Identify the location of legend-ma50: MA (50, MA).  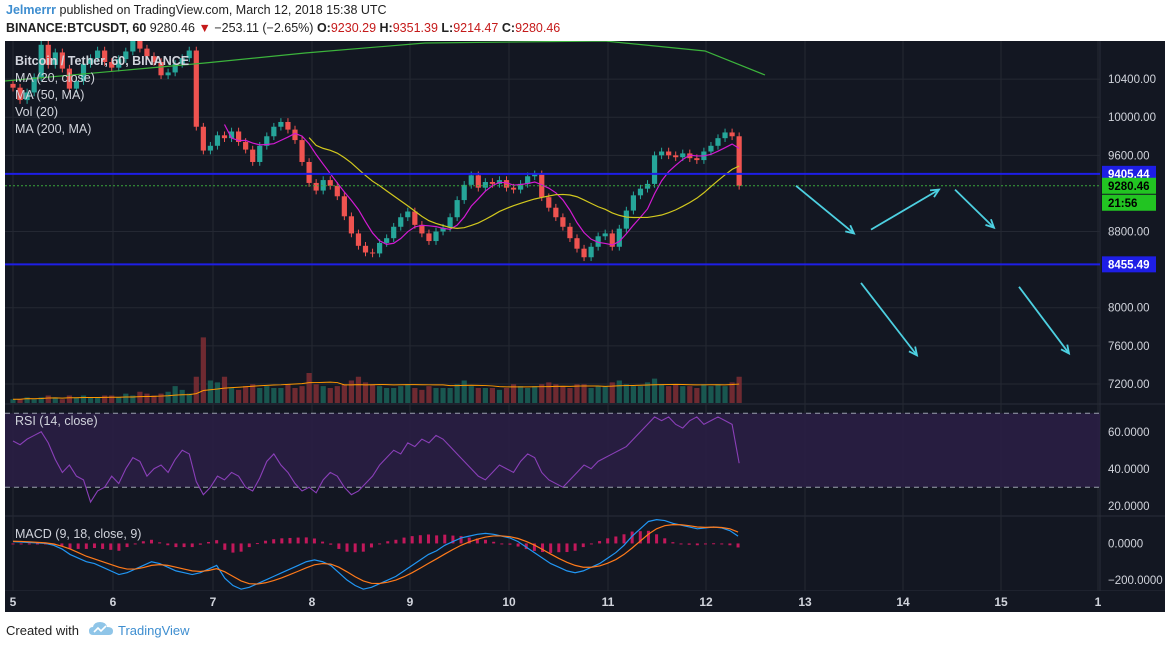
(49, 95).